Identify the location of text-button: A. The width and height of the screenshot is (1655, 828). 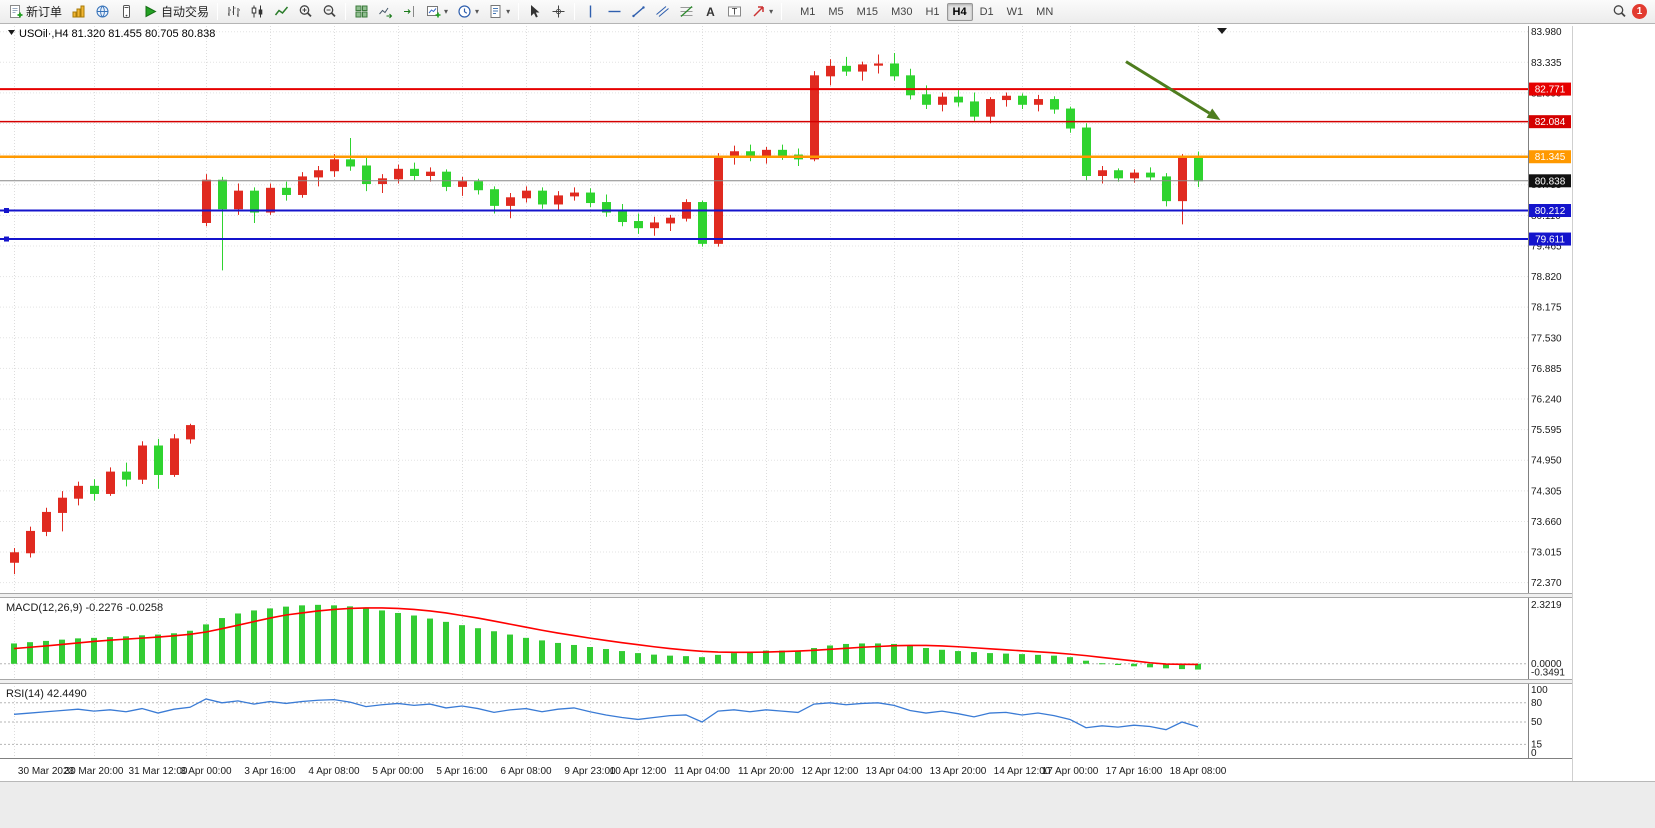
(710, 12).